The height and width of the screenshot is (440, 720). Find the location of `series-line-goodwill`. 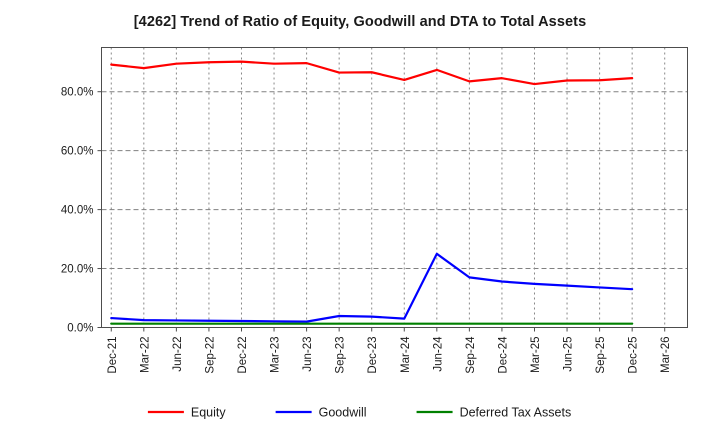

series-line-goodwill is located at coordinates (372, 287).